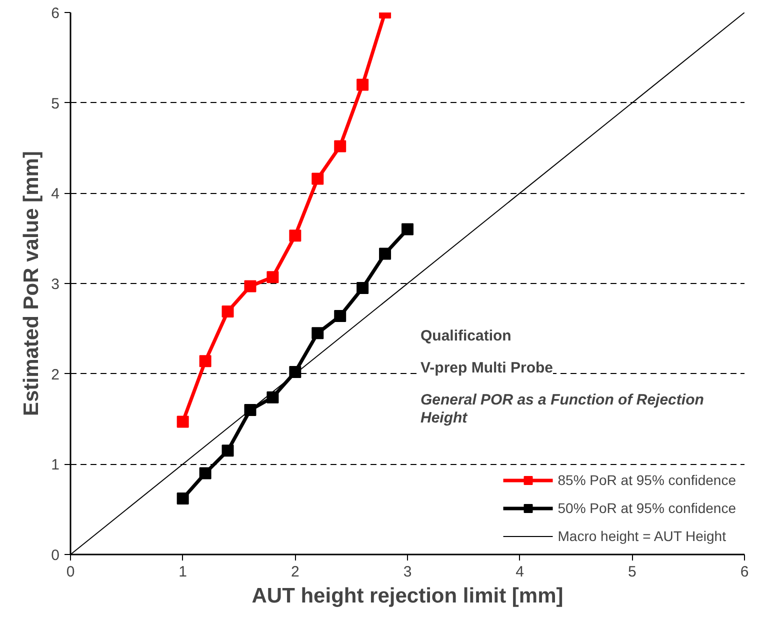  I want to click on x-tick-label: 1, so click(183, 572).